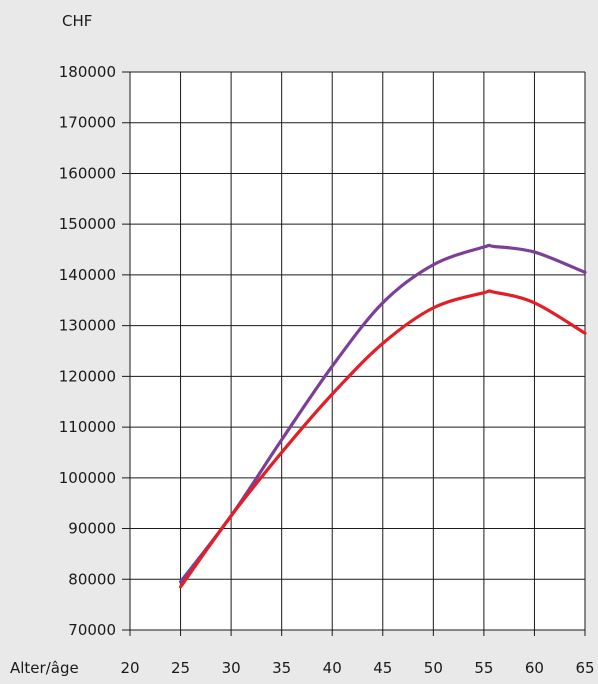 The width and height of the screenshot is (598, 684). I want to click on y-tick-label: 170000, so click(87, 123).